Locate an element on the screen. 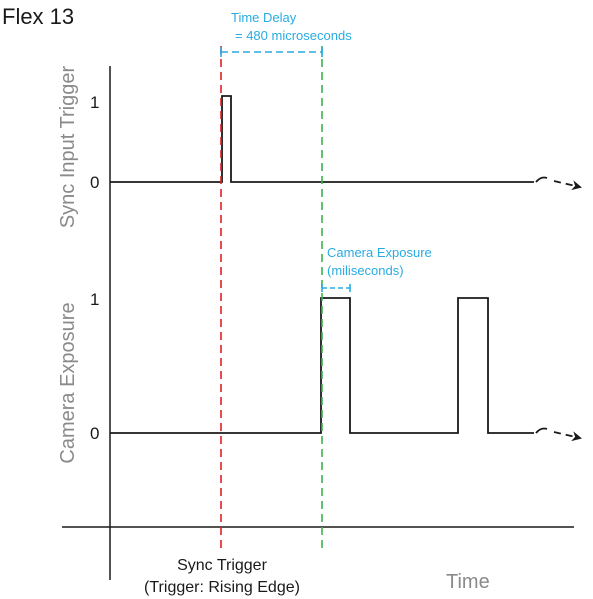  bottom-tick-low: 0 is located at coordinates (94, 433).